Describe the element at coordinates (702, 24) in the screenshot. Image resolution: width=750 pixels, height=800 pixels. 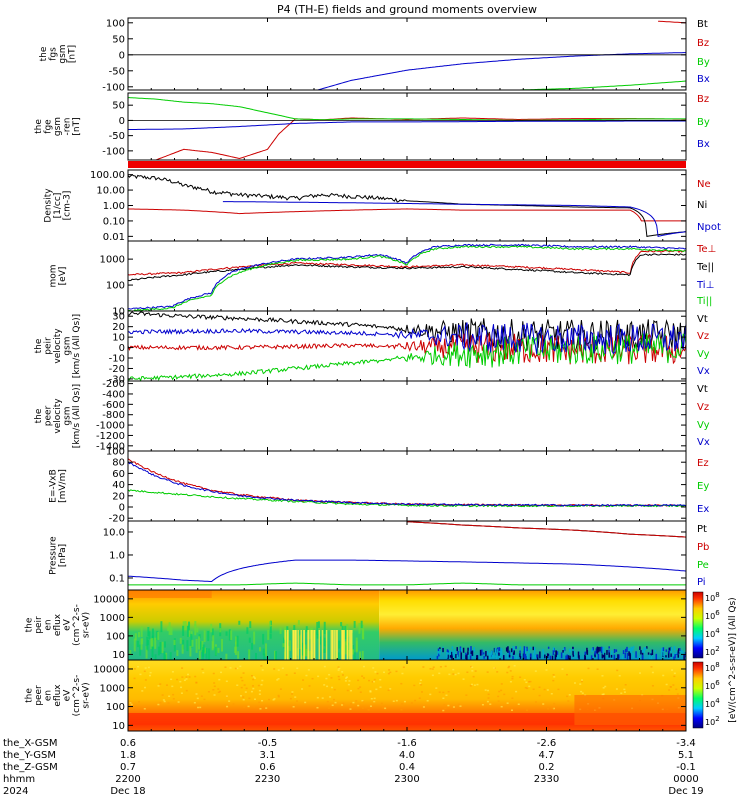
I see `legend-fgs-Bt: Bt` at that location.